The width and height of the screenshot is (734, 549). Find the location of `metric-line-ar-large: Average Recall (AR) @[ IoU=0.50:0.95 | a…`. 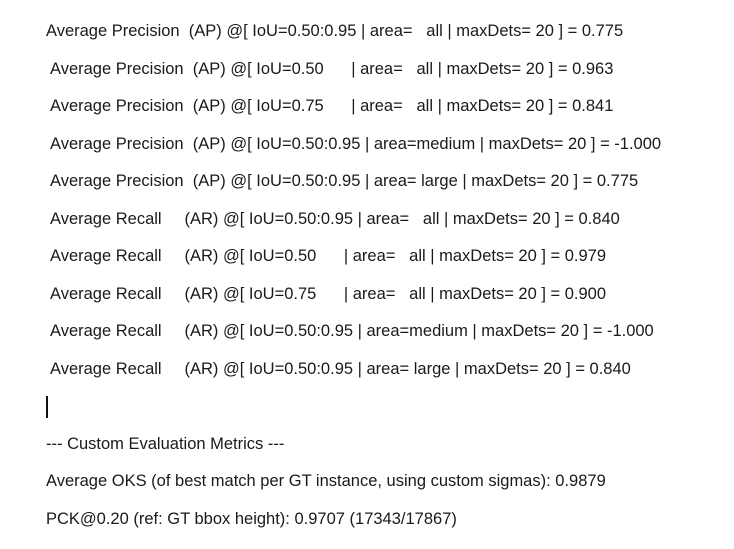

metric-line-ar-large: Average Recall (AR) @[ IoU=0.50:0.95 | a… is located at coordinates (340, 368).